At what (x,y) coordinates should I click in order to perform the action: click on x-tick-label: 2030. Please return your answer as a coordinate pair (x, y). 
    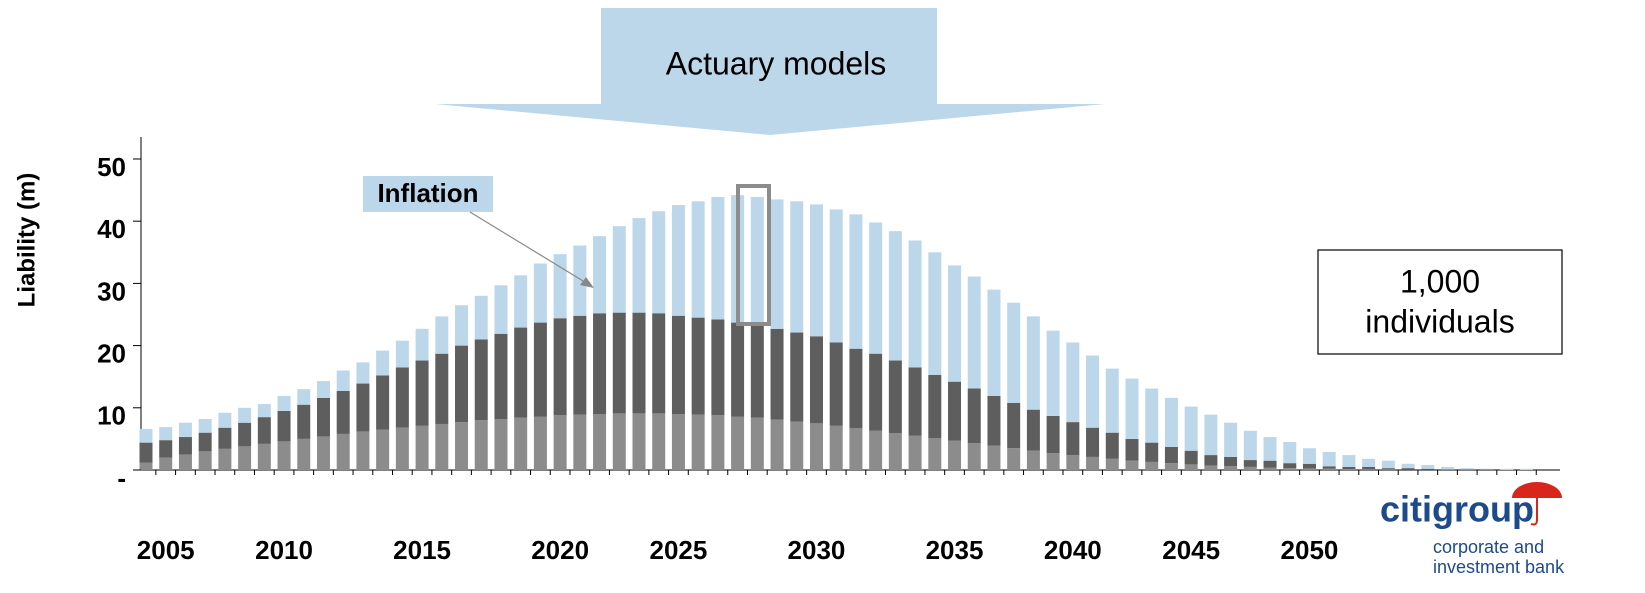
    Looking at the image, I should click on (817, 550).